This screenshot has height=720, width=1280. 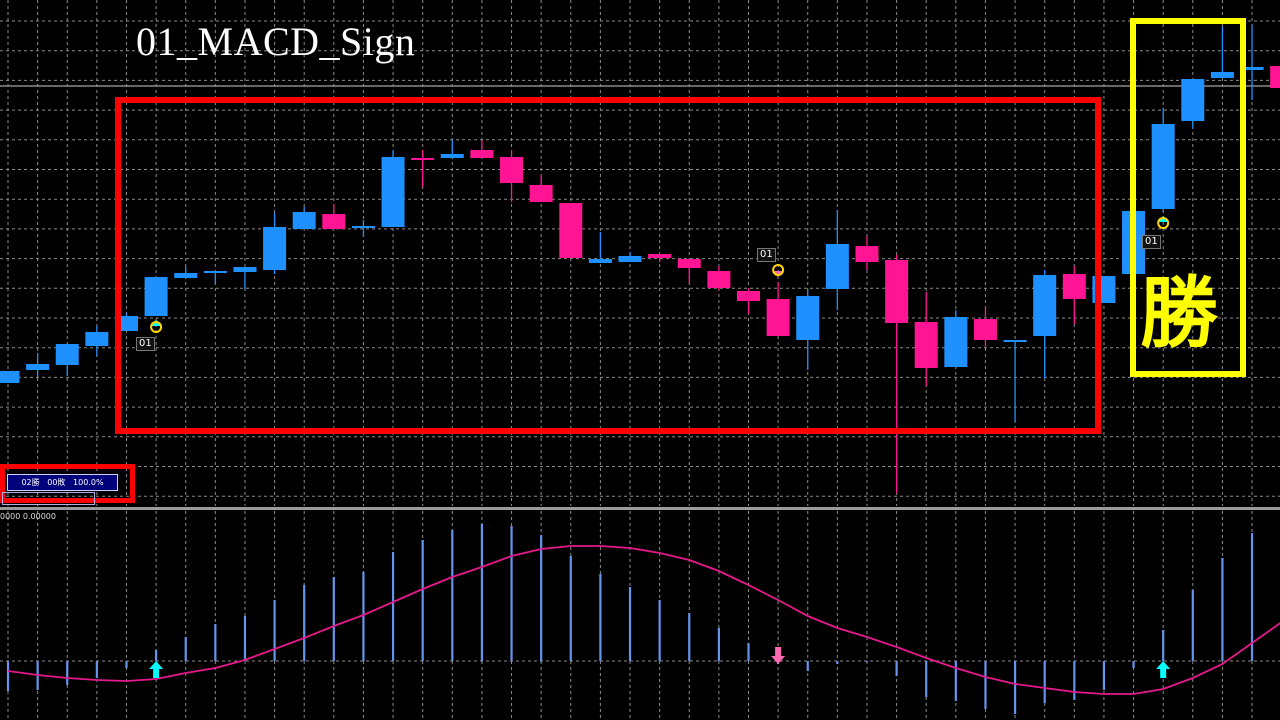 I want to click on sell-arrow-icon, so click(x=778, y=655).